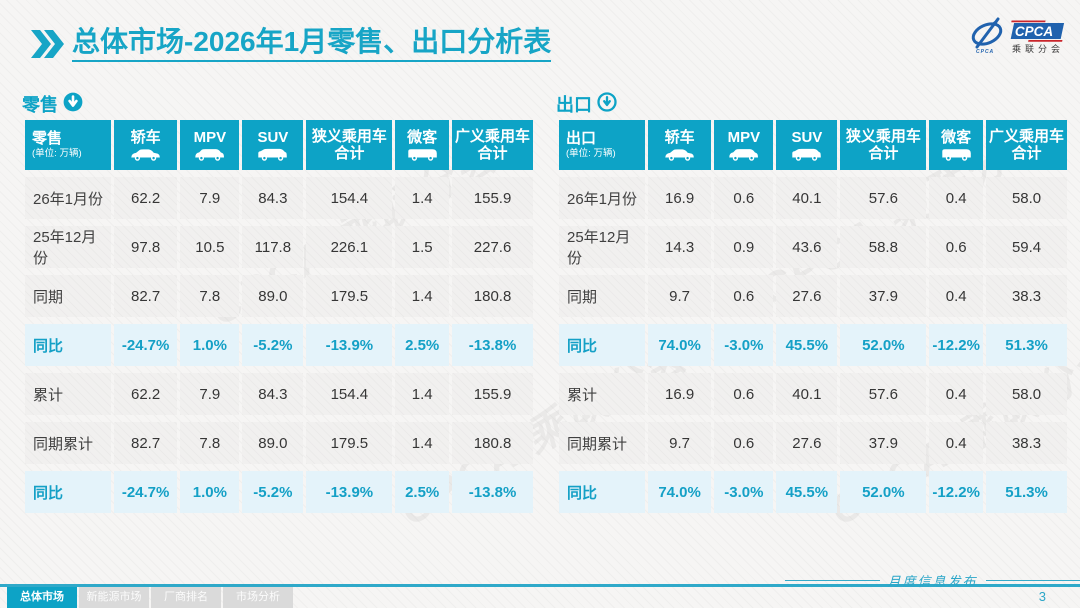 Image resolution: width=1080 pixels, height=608 pixels. Describe the element at coordinates (744, 247) in the screenshot. I see `data-cell: 0.9` at that location.